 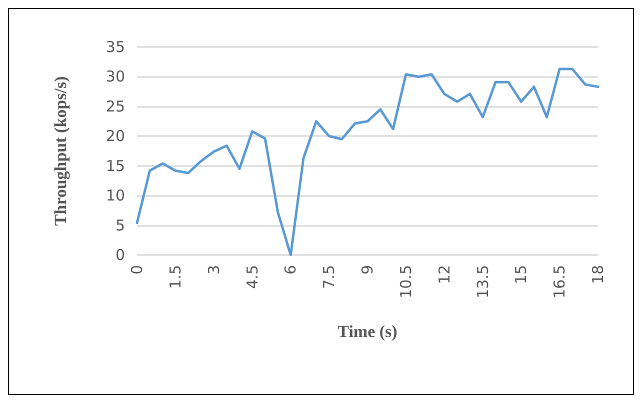 What do you see at coordinates (120, 255) in the screenshot?
I see `y-tick-label: 0` at bounding box center [120, 255].